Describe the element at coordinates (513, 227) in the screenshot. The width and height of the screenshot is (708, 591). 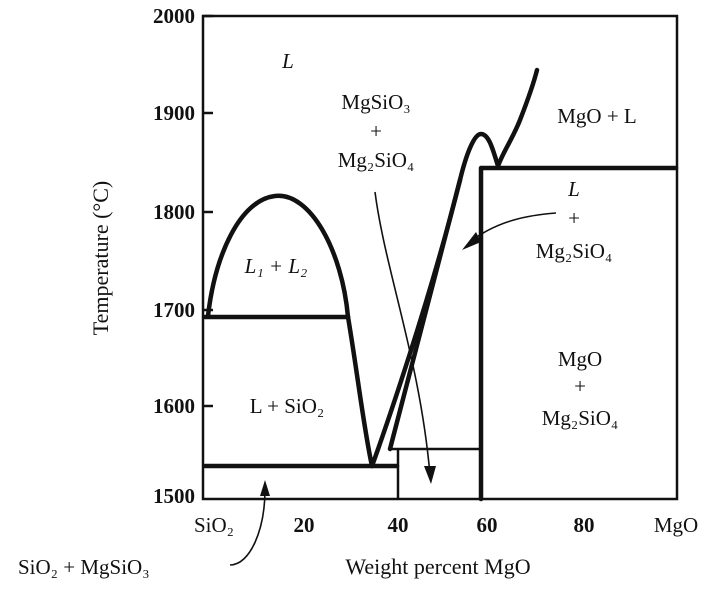
I see `arrow-liquid-mg2sio4` at that location.